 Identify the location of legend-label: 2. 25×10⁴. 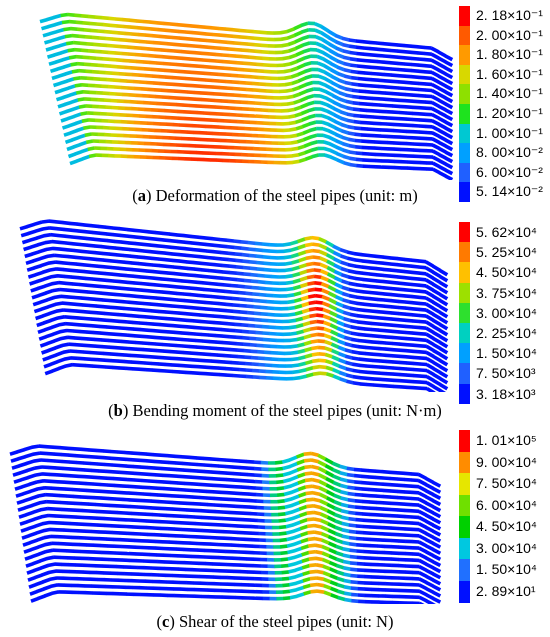
(506, 333).